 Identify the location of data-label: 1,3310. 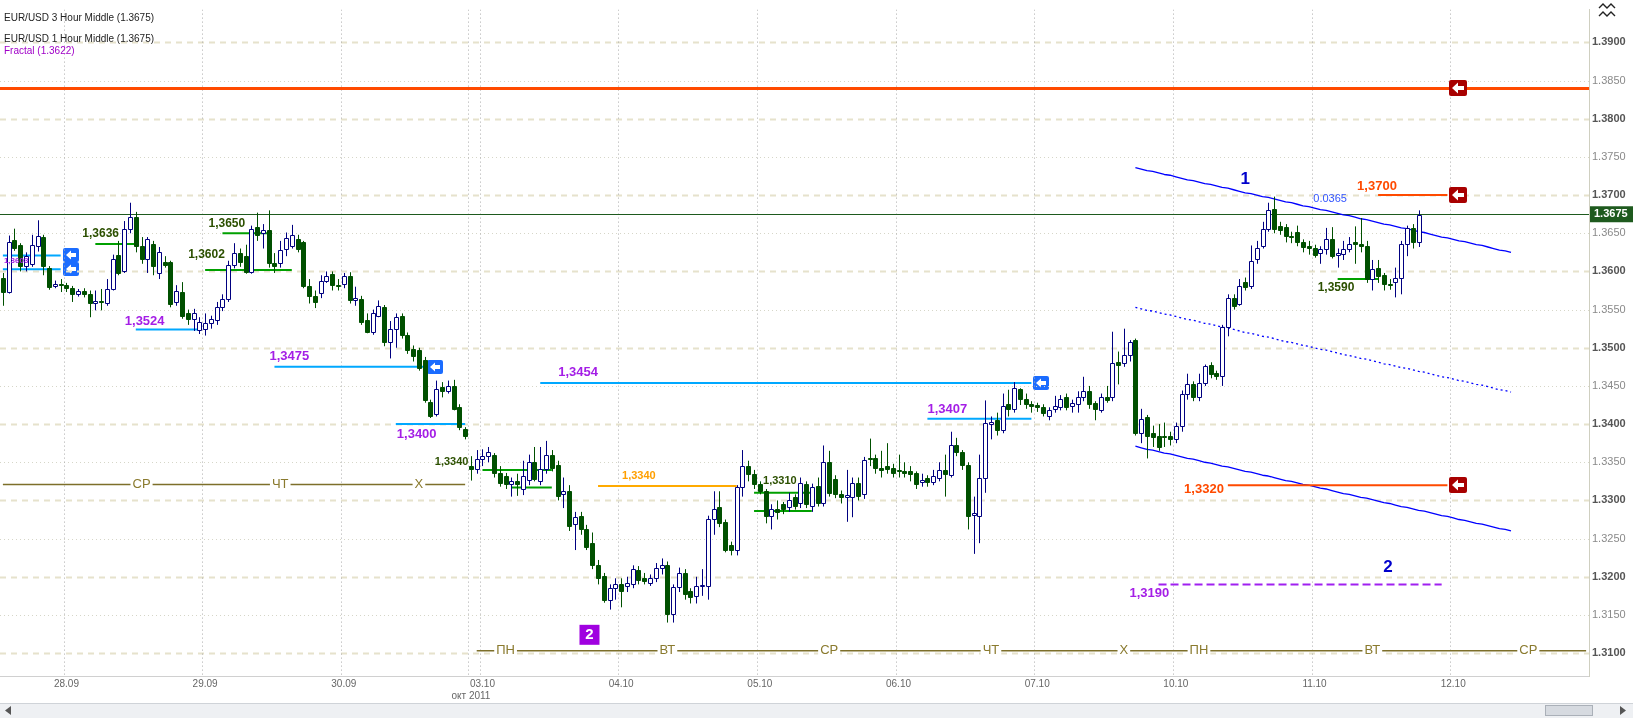
(780, 479).